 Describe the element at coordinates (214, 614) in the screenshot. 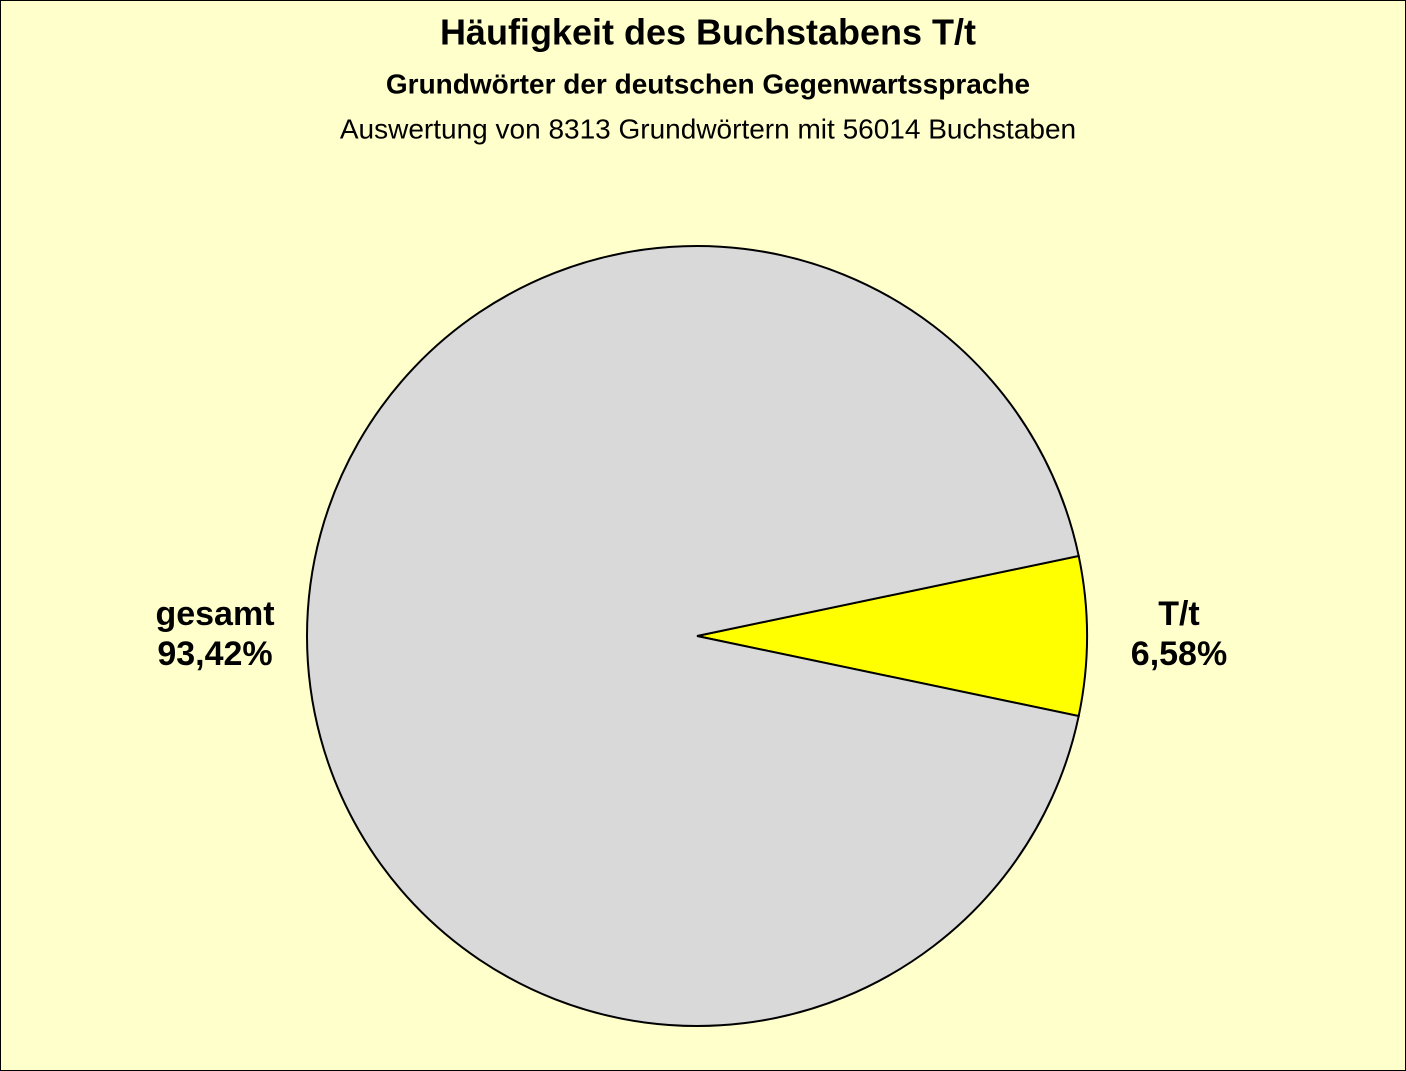

I see `slice-category-label: gesamt` at that location.